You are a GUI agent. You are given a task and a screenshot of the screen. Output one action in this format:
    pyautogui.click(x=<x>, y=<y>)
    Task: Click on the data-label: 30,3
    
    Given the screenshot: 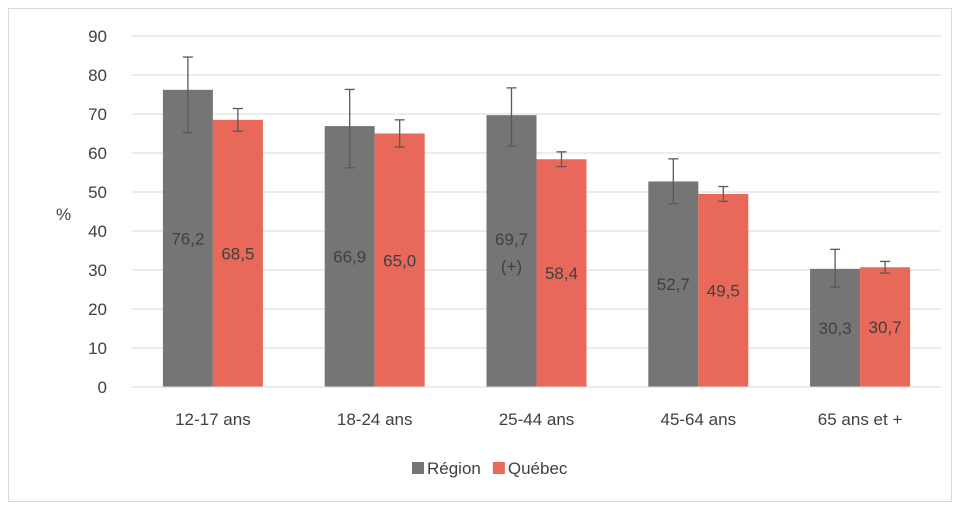 What is the action you would take?
    pyautogui.click(x=835, y=328)
    